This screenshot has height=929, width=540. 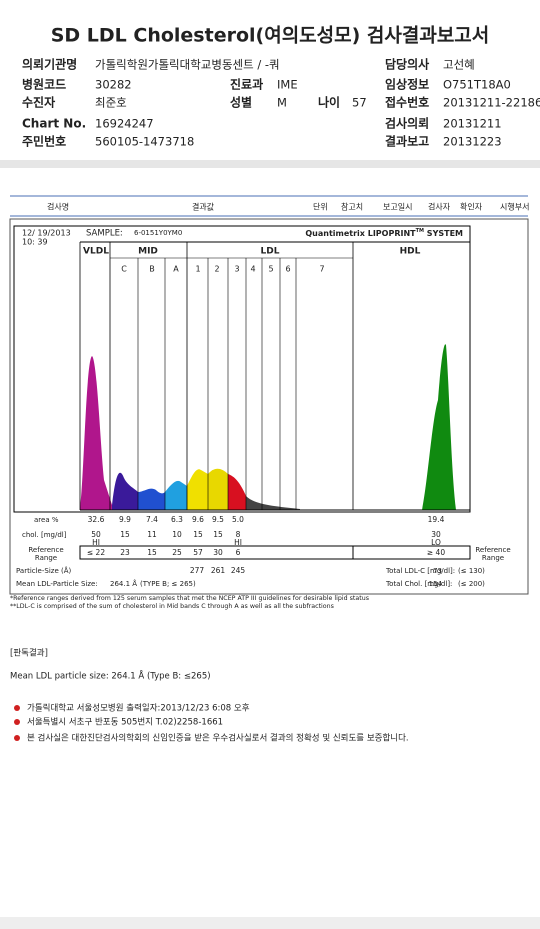 What do you see at coordinates (471, 207) in the screenshot?
I see `column-header: 확인자` at bounding box center [471, 207].